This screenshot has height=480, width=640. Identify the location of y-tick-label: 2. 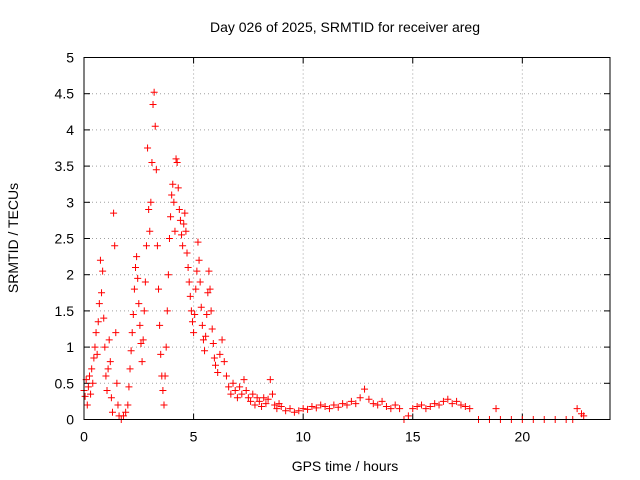
(70, 275).